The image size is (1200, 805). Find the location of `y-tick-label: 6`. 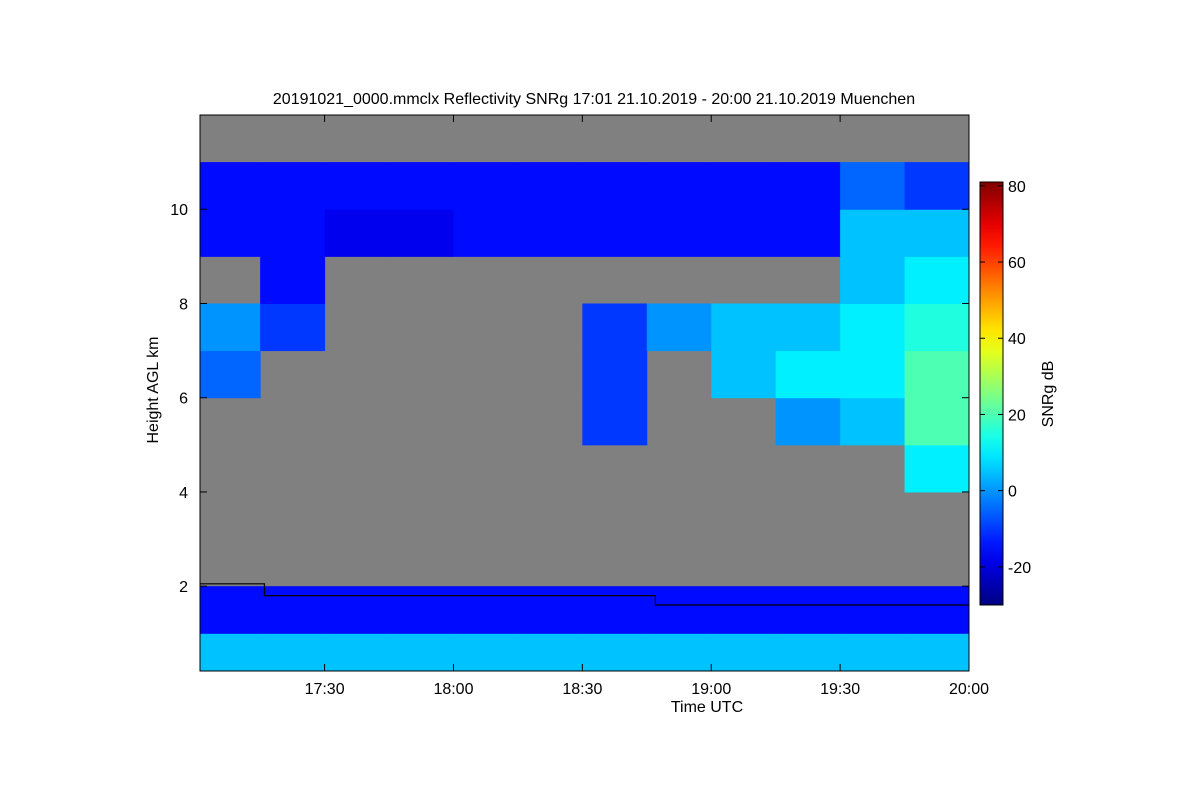

y-tick-label: 6 is located at coordinates (183, 399).